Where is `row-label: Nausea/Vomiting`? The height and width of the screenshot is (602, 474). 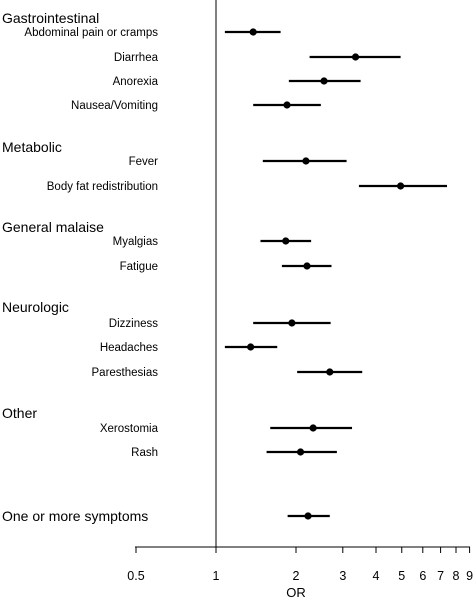 row-label: Nausea/Vomiting is located at coordinates (114, 106).